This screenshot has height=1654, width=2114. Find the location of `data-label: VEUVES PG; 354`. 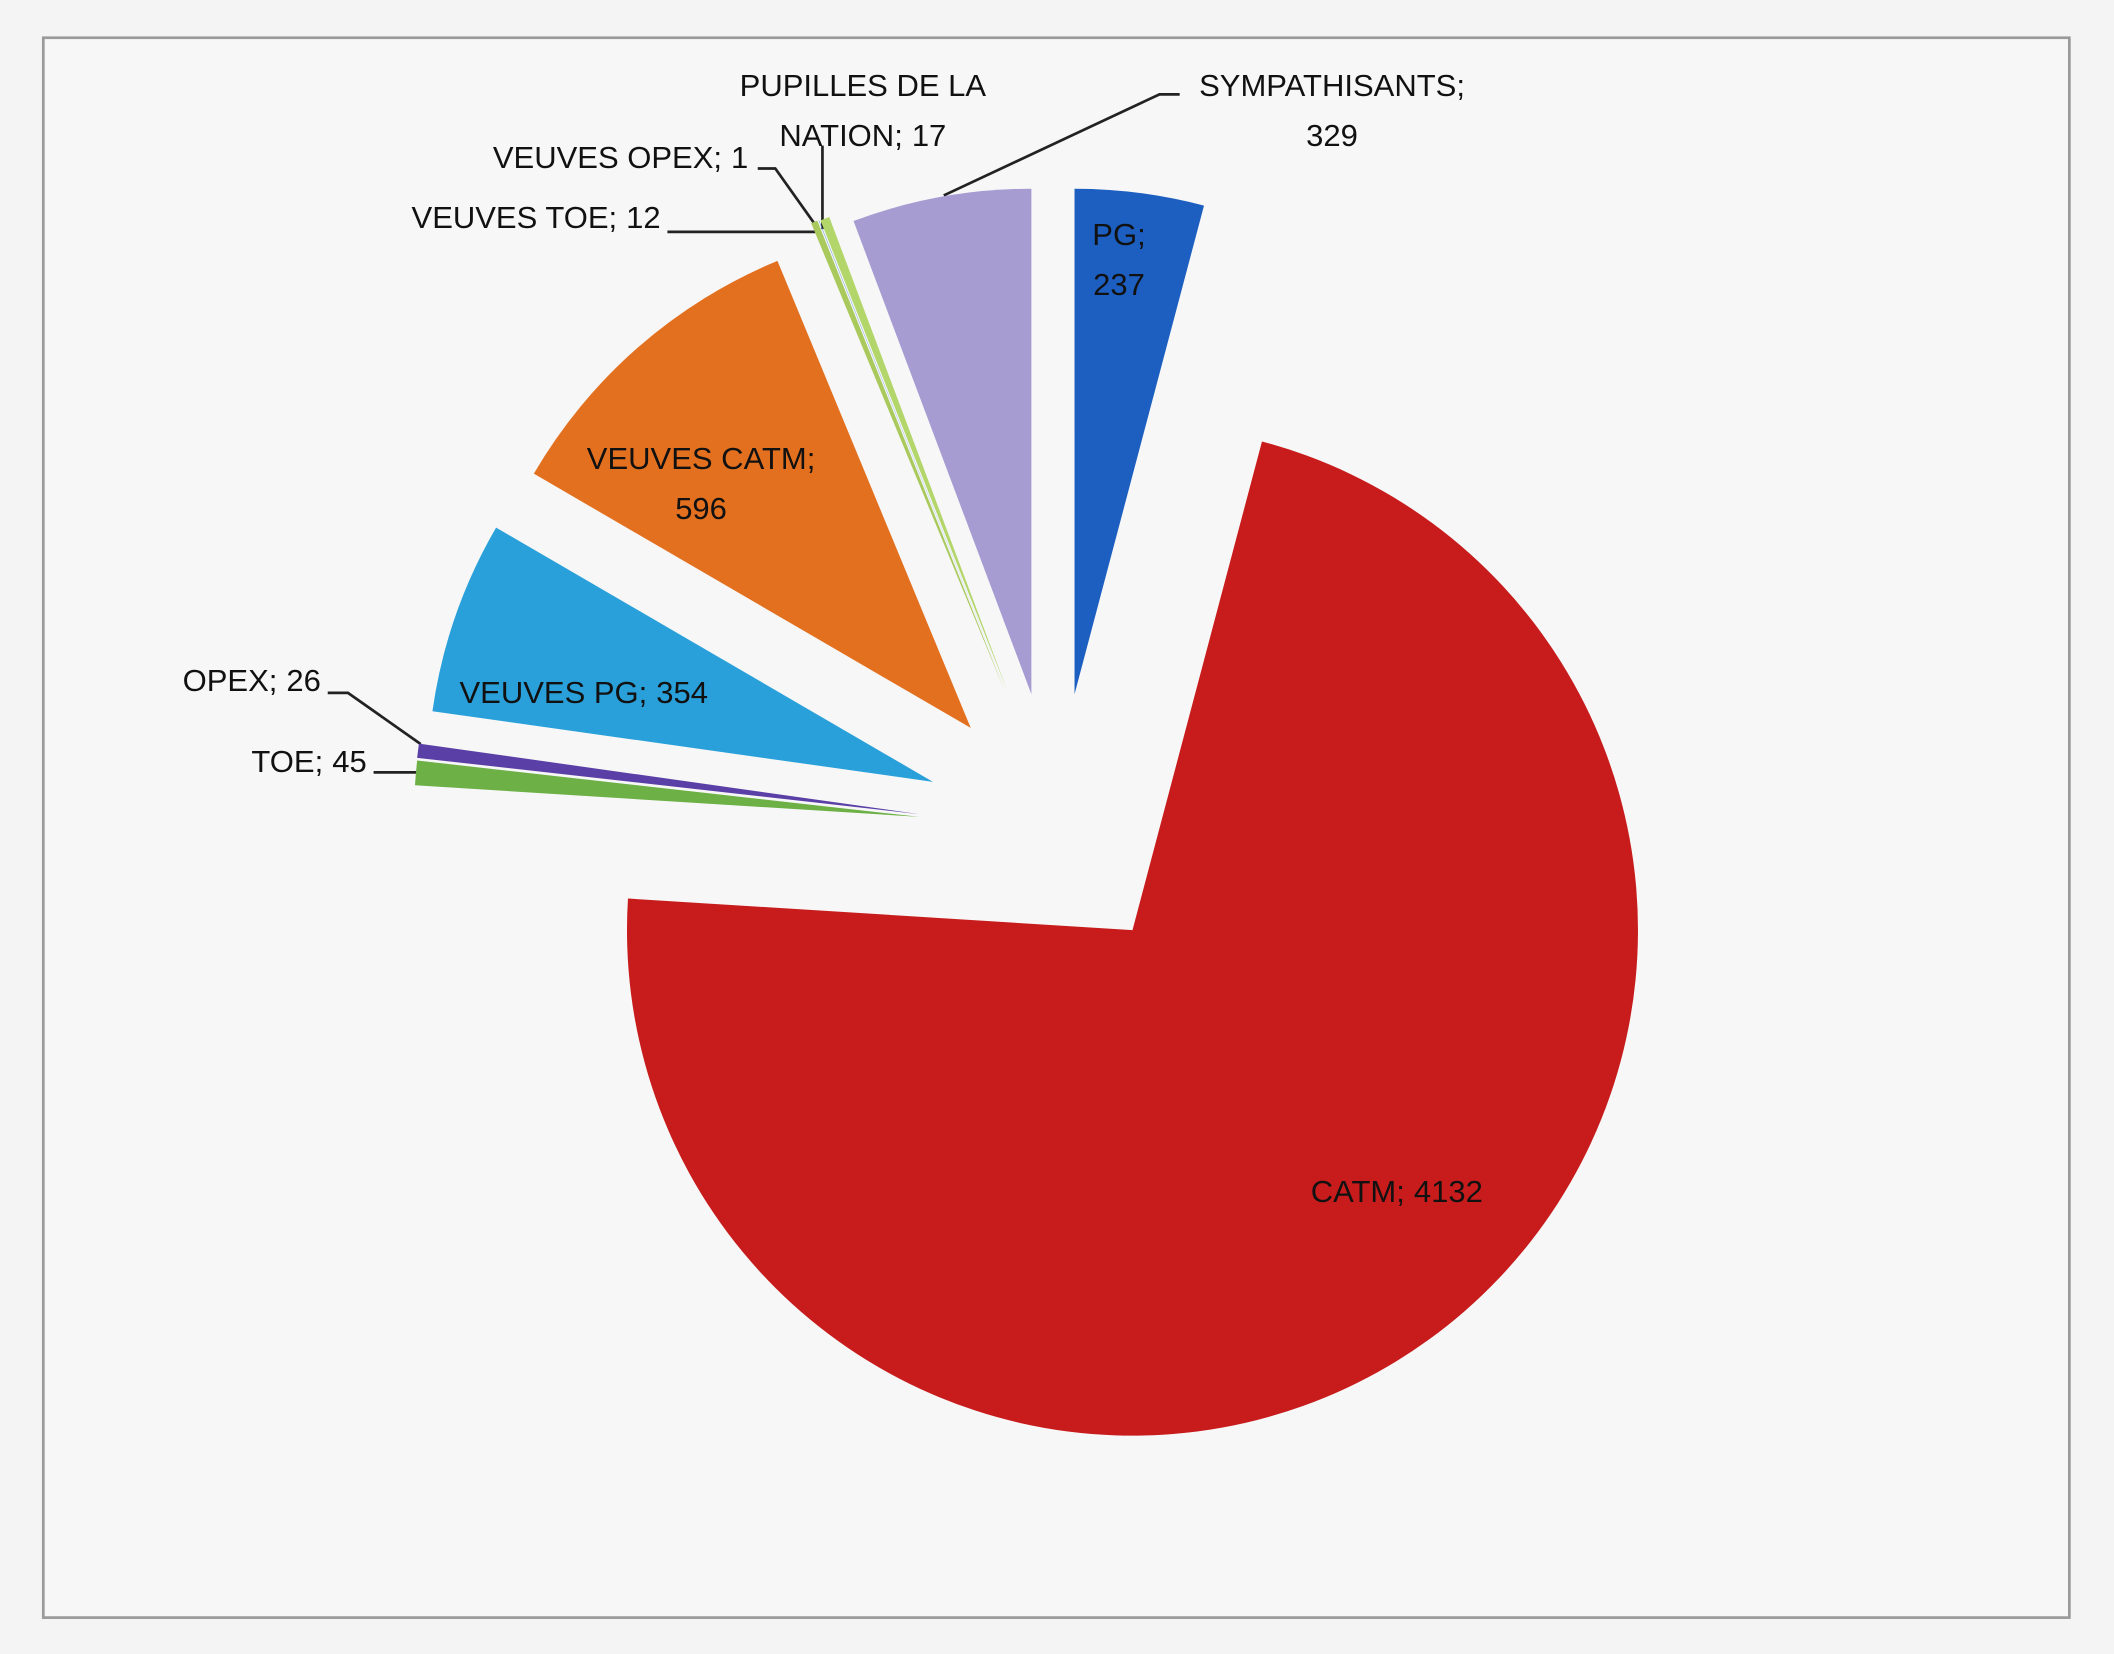

data-label: VEUVES PG; 354 is located at coordinates (583, 693).